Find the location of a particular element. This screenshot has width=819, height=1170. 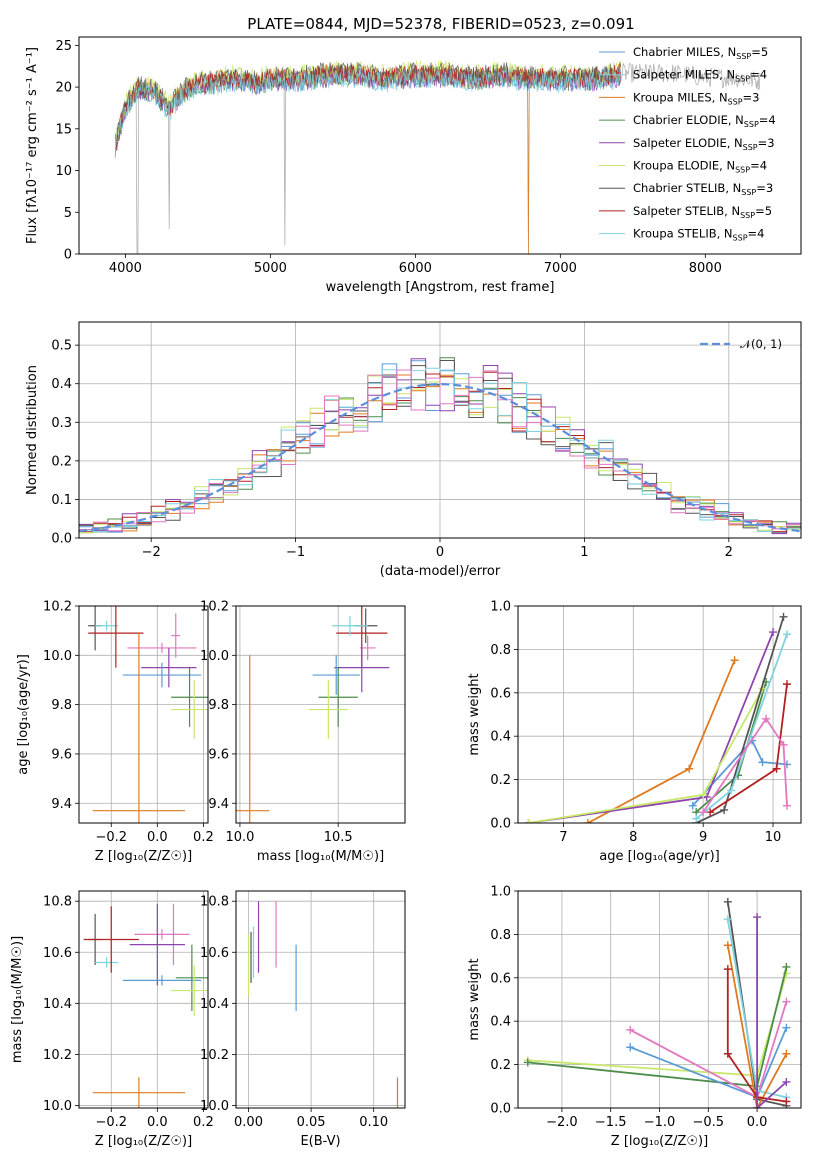

spectrum-ytick-label: 15 is located at coordinates (63, 129).